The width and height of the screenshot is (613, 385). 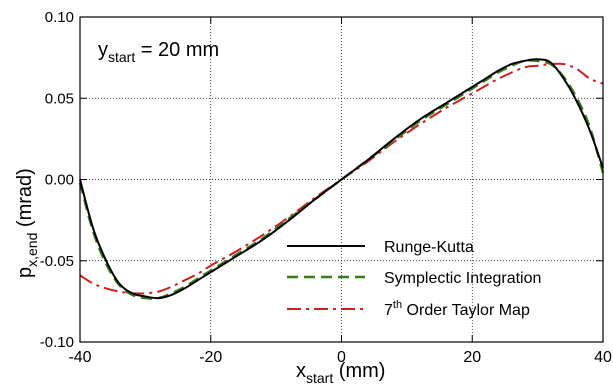 I want to click on y-tick-label: 0.05, so click(x=59, y=98).